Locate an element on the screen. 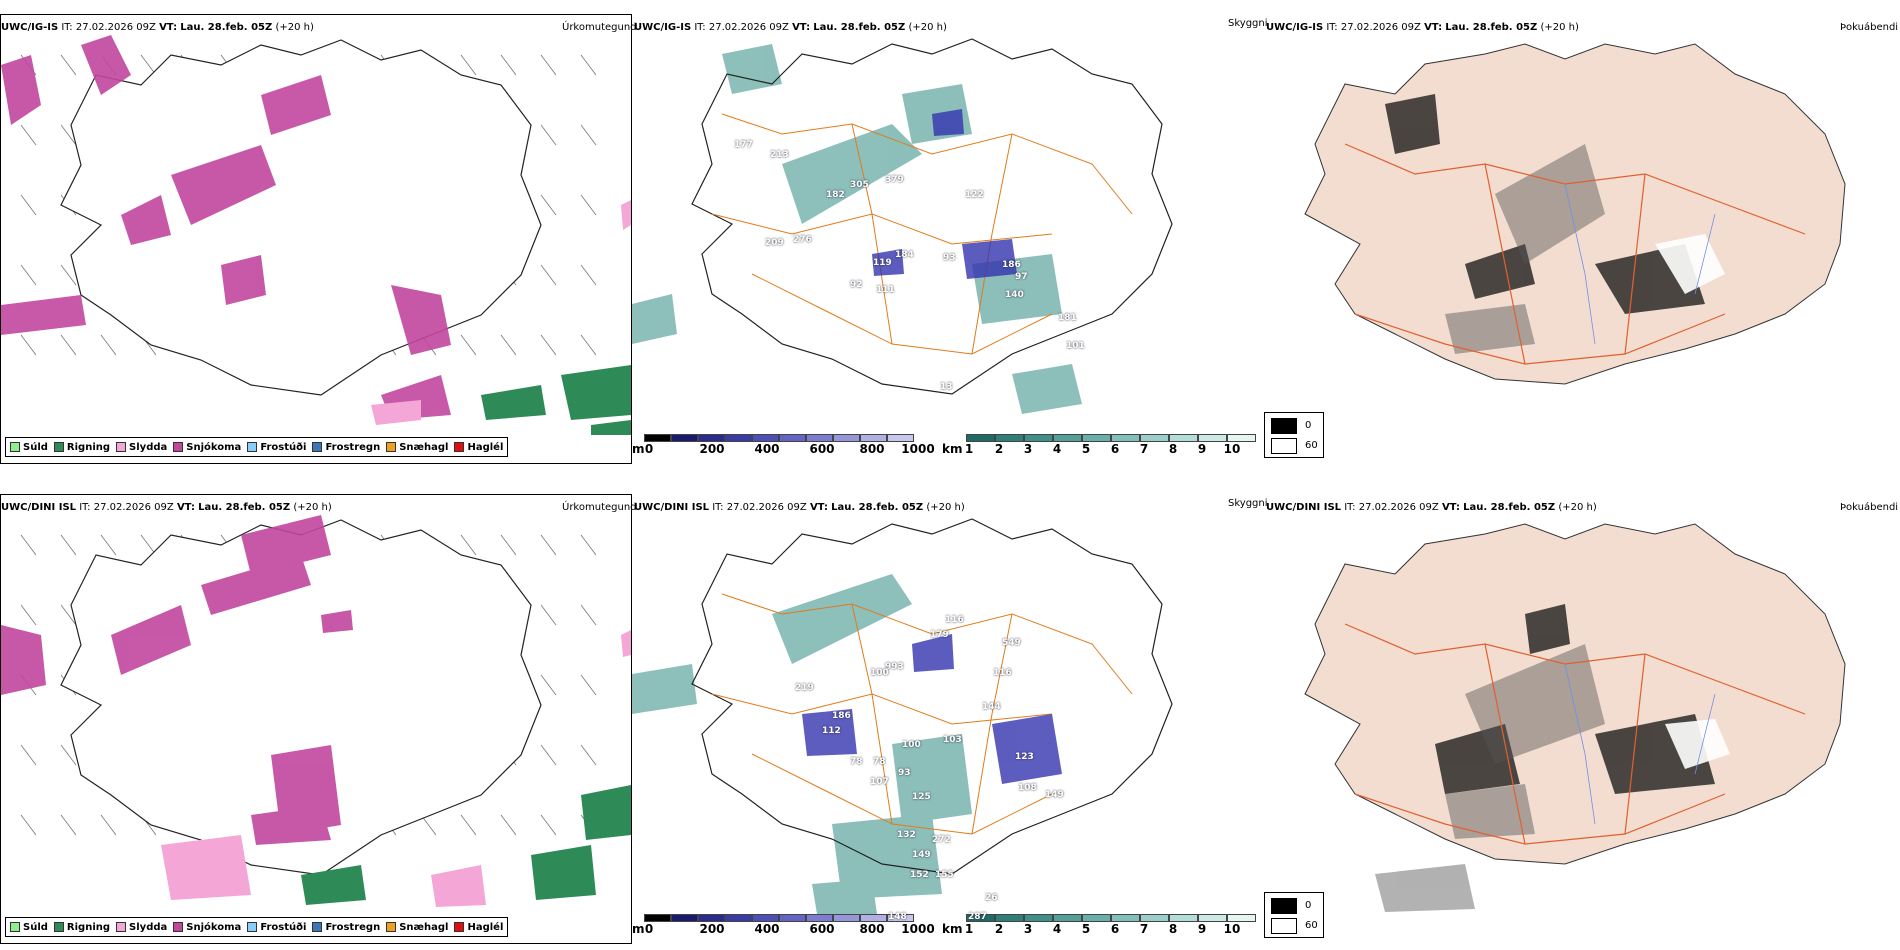 This screenshot has height=950, width=1900. cloud-base-label: 92 is located at coordinates (856, 285).